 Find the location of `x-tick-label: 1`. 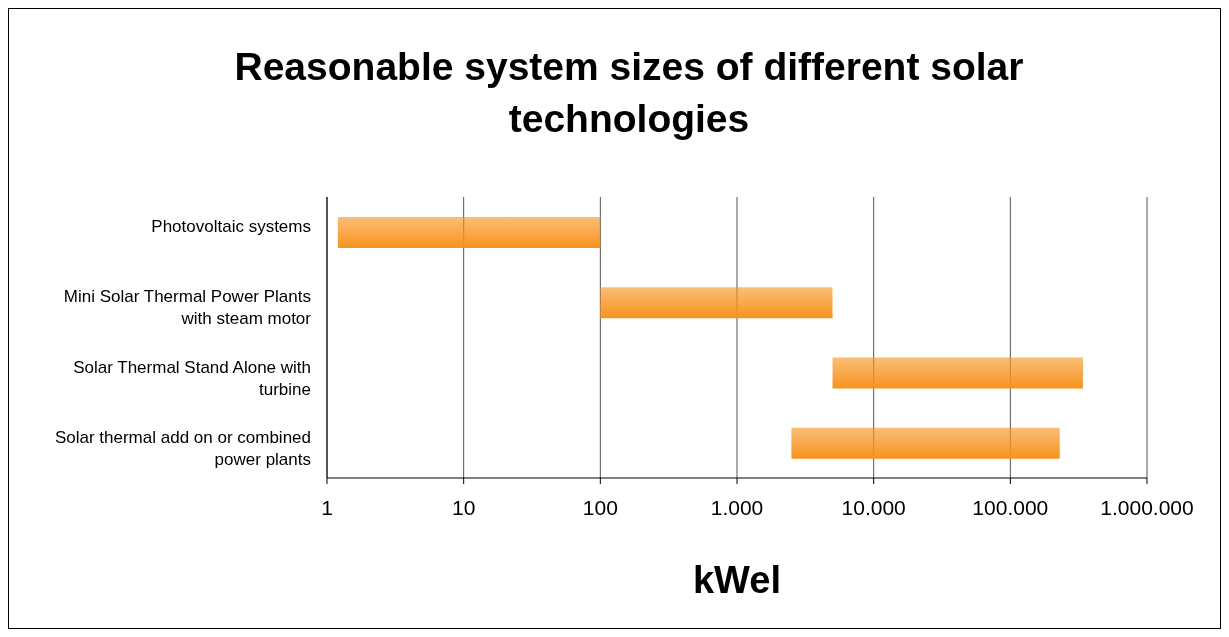

x-tick-label: 1 is located at coordinates (327, 507).